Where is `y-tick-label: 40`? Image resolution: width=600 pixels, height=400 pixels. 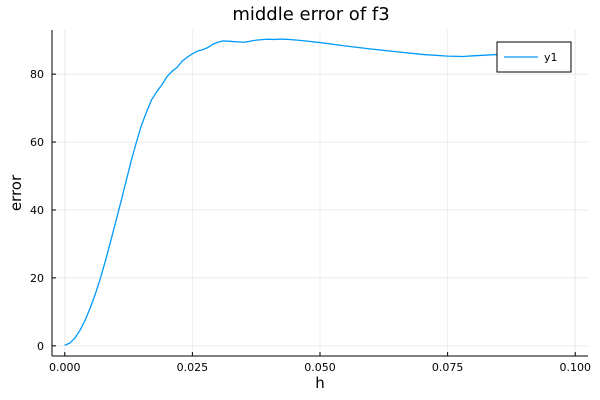
y-tick-label: 40 is located at coordinates (37, 210).